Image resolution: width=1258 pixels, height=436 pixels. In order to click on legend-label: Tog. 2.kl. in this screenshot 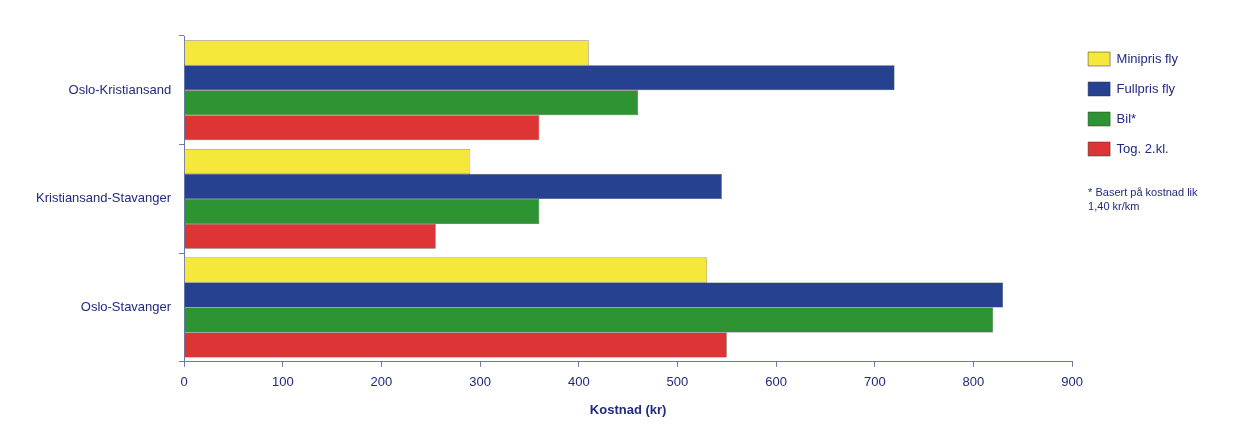, I will do `click(1142, 148)`.